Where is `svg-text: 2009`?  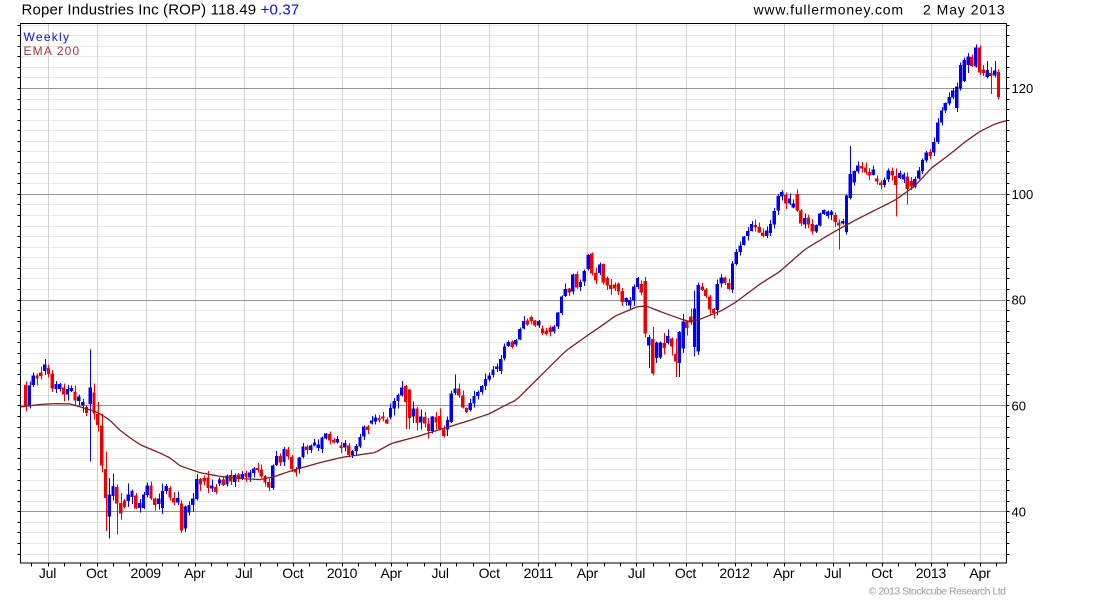
svg-text: 2009 is located at coordinates (146, 573).